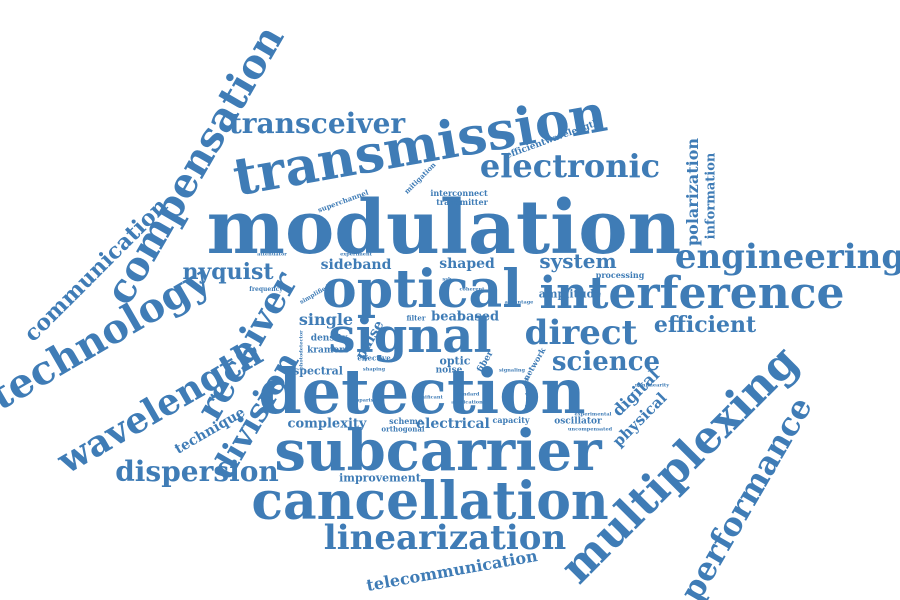  What do you see at coordinates (374, 358) in the screenshot?
I see `word-effective: effective` at bounding box center [374, 358].